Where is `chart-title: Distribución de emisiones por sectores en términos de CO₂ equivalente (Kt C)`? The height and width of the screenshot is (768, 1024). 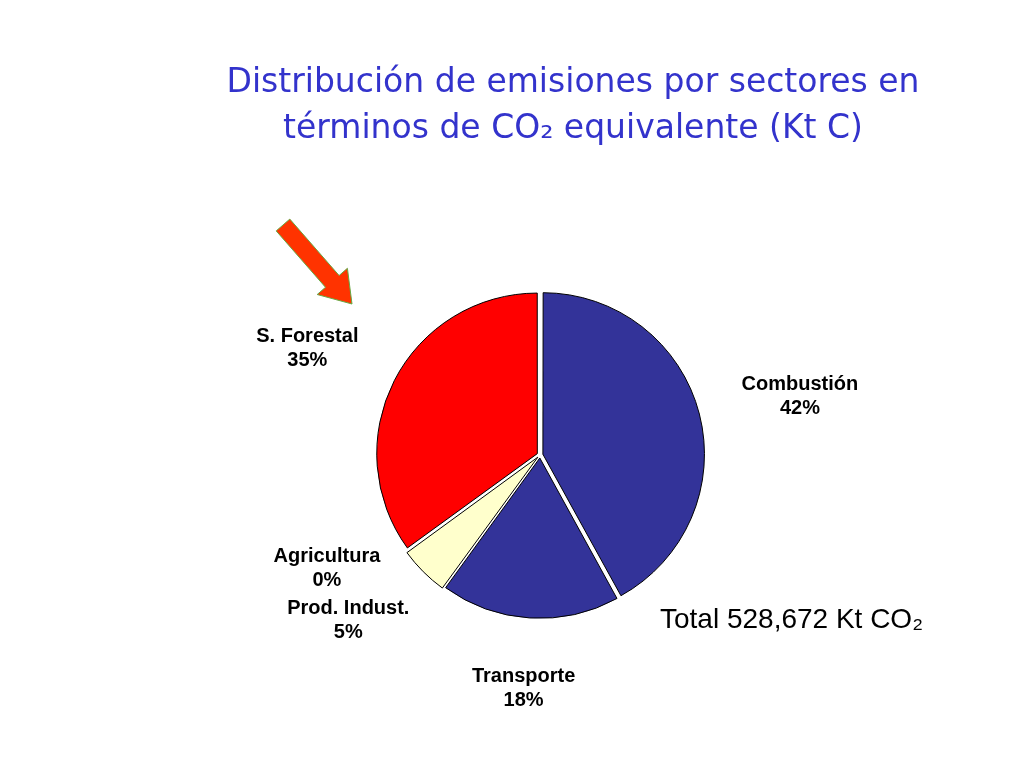
chart-title: Distribución de emisiones por sectores en términos de CO₂ equivalente (Kt C) is located at coordinates (573, 104).